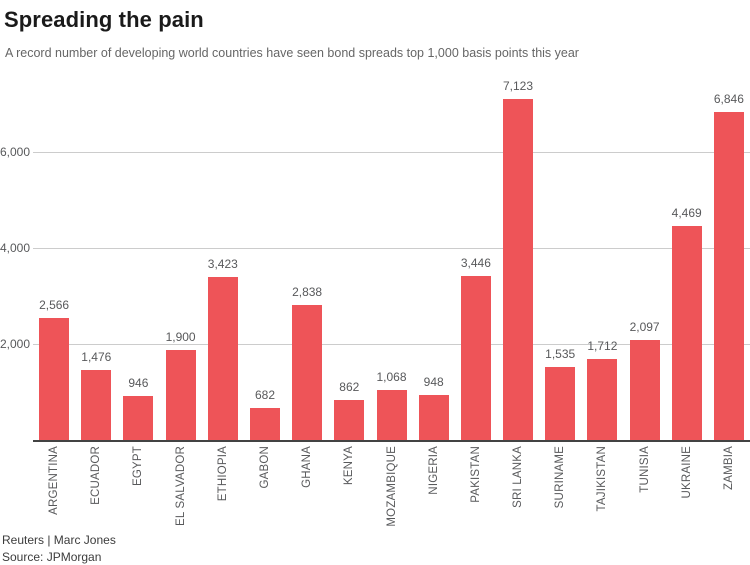 This screenshot has width=750, height=565. What do you see at coordinates (138, 383) in the screenshot?
I see `value-label-egypt: 946` at bounding box center [138, 383].